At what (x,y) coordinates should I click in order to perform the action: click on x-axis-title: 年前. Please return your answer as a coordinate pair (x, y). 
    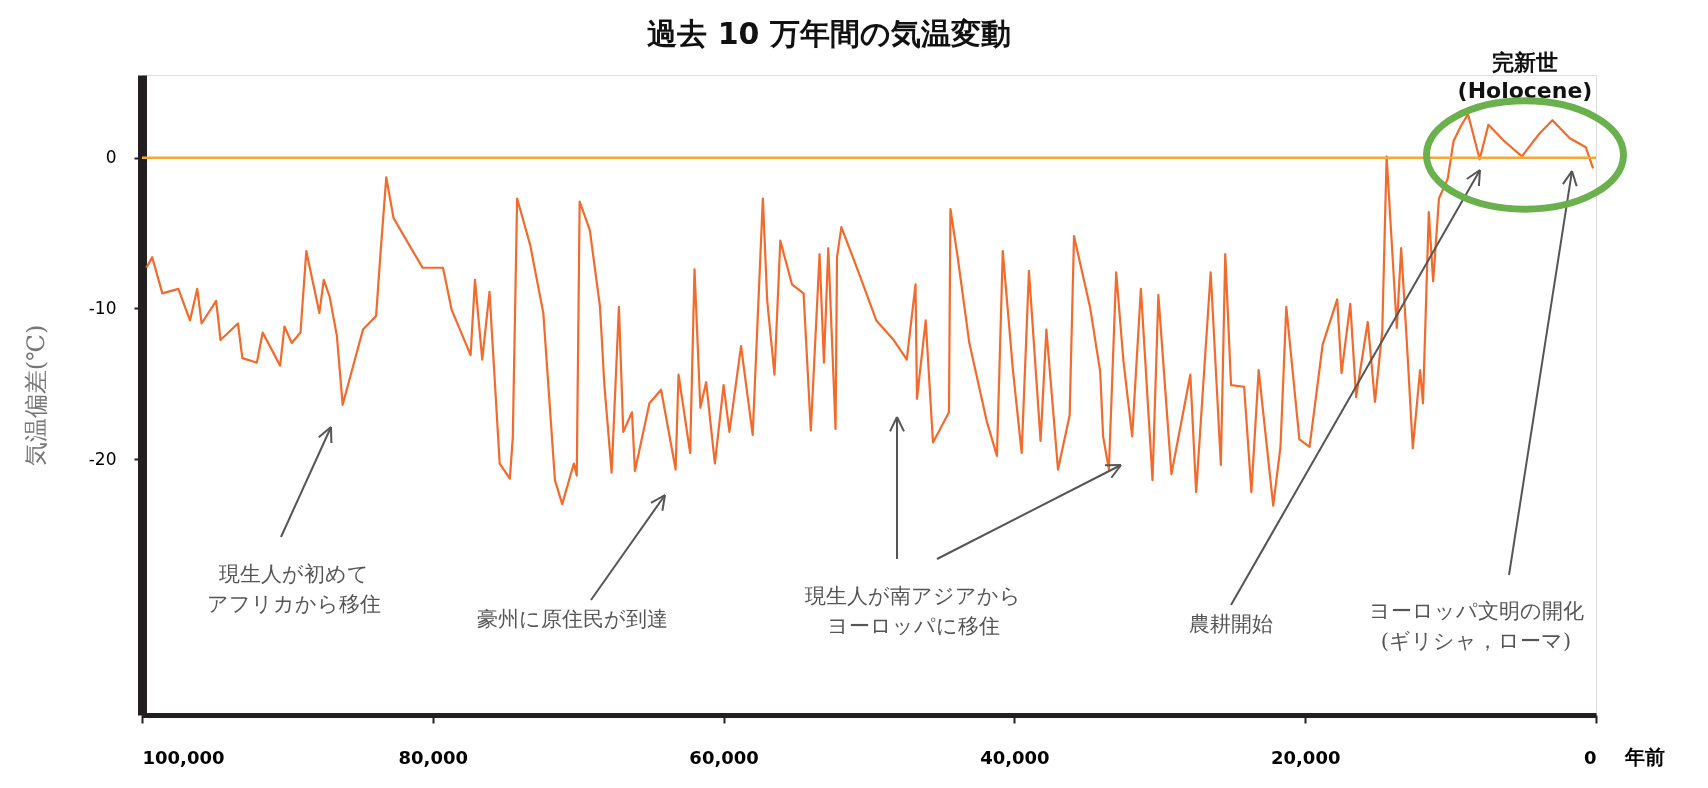
    Looking at the image, I should click on (1644, 756).